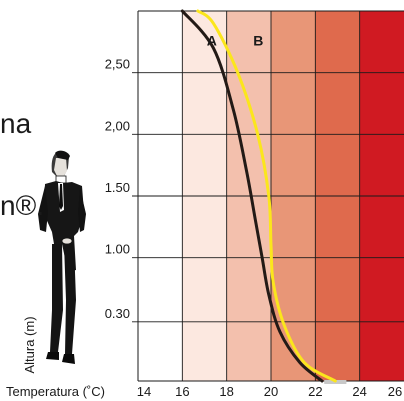  I want to click on y-tick-label-3: 2,00, so click(117, 125).